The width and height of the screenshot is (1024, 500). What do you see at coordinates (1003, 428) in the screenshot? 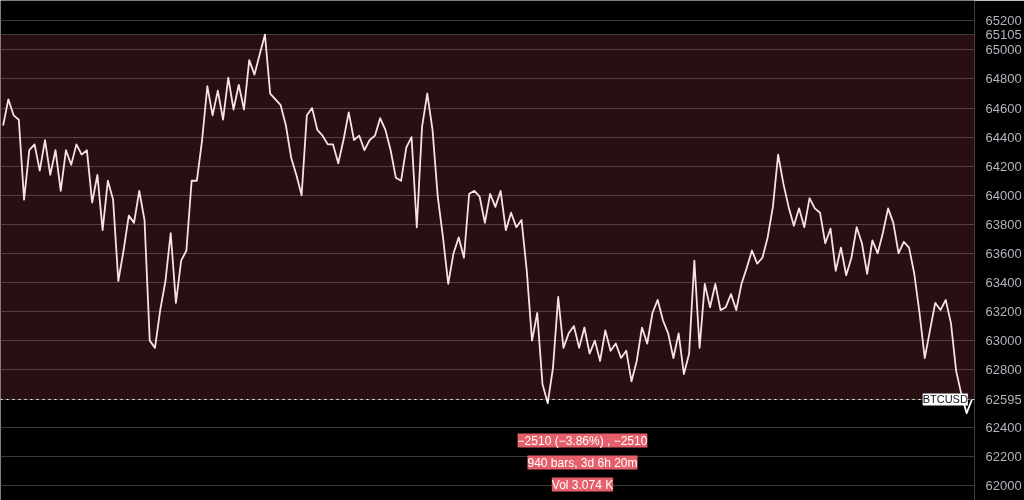
I see `y-tick-label: 62400` at bounding box center [1003, 428].